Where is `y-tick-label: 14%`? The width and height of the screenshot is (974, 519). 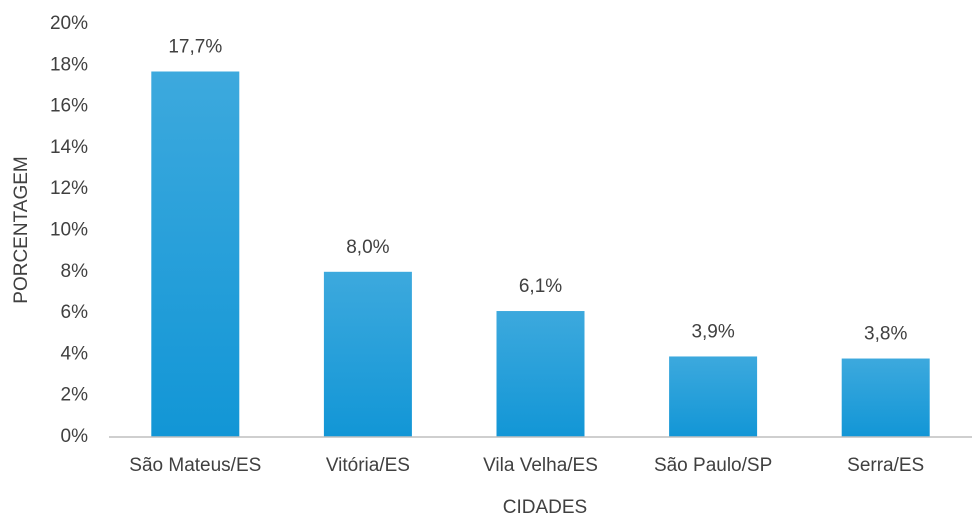 y-tick-label: 14% is located at coordinates (69, 147).